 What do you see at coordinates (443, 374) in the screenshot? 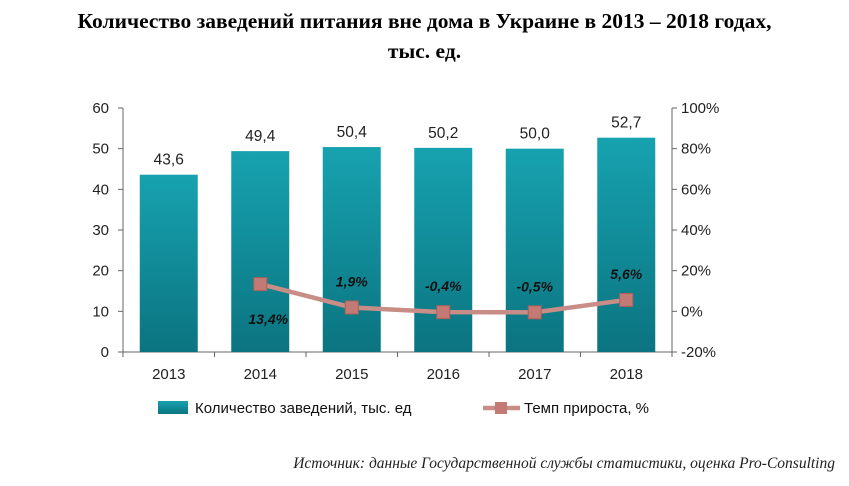
I see `x-tick-label: 2016` at bounding box center [443, 374].